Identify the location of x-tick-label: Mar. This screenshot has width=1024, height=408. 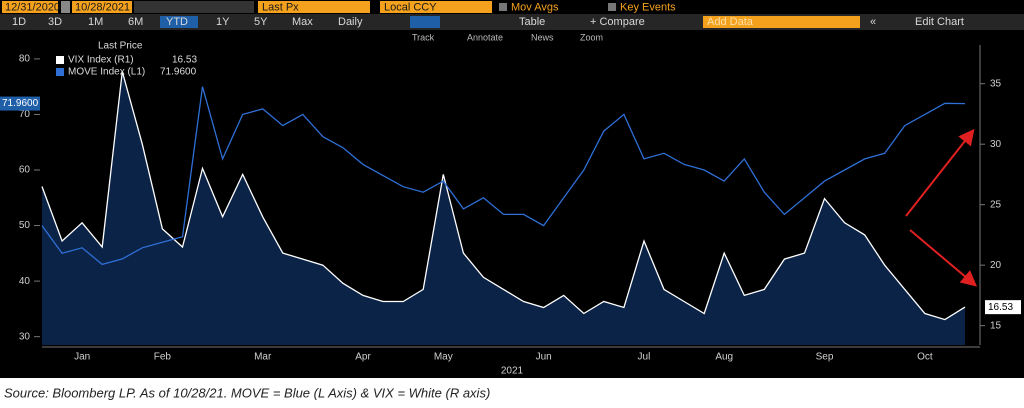
(263, 357).